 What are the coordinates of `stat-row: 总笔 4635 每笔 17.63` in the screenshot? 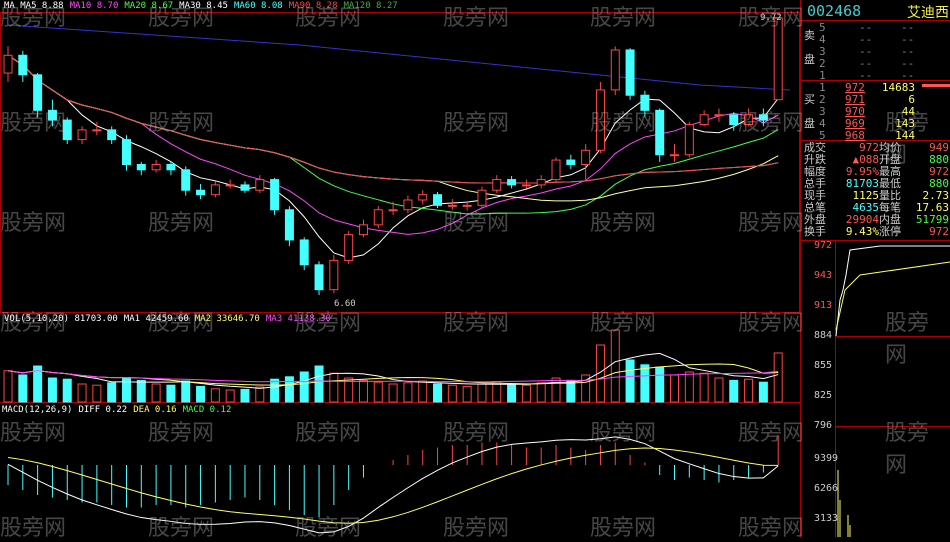 It's located at (875, 208).